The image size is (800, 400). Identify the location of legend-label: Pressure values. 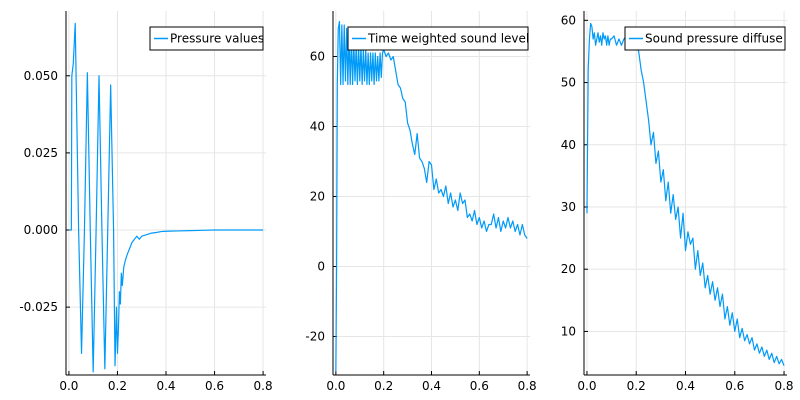
(217, 39).